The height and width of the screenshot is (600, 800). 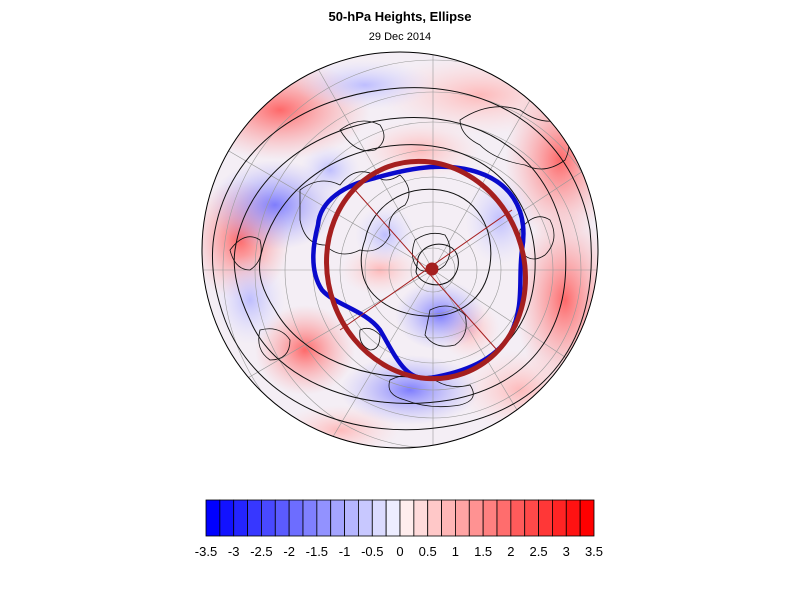 I want to click on colorbar-tick-label: 0, so click(x=399, y=551).